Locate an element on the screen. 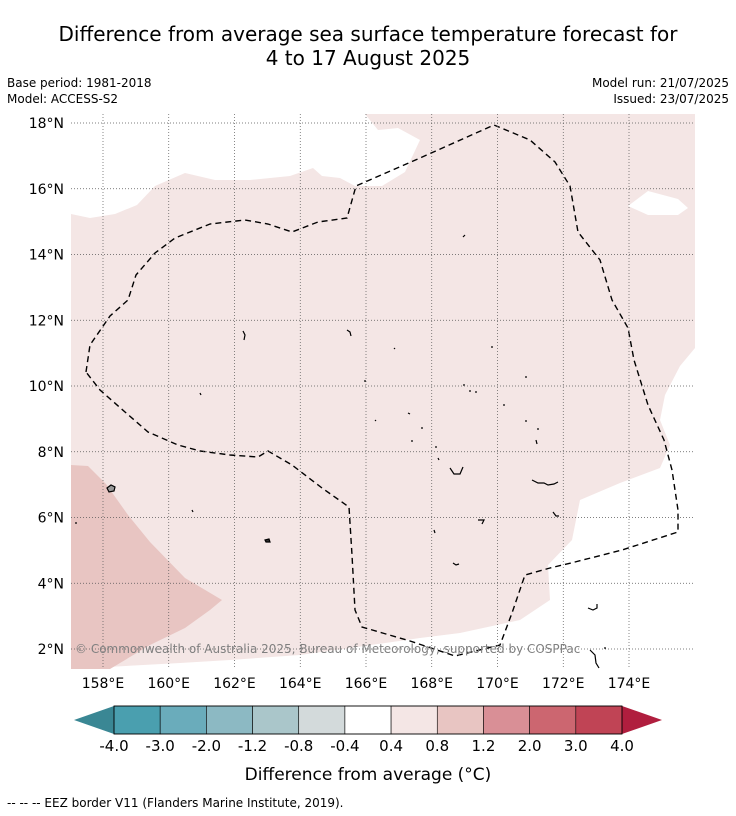  colorbar-title: Difference from average (°C) is located at coordinates (368, 775).